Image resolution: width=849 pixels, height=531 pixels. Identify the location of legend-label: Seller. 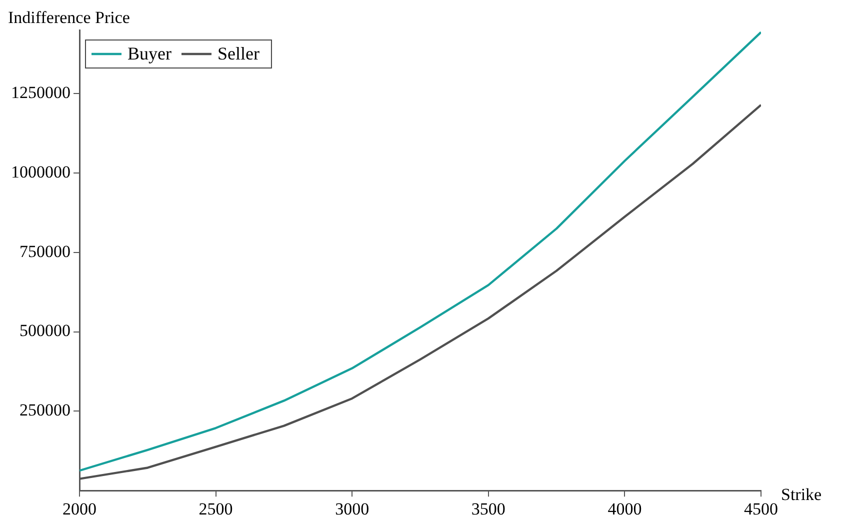
(238, 54).